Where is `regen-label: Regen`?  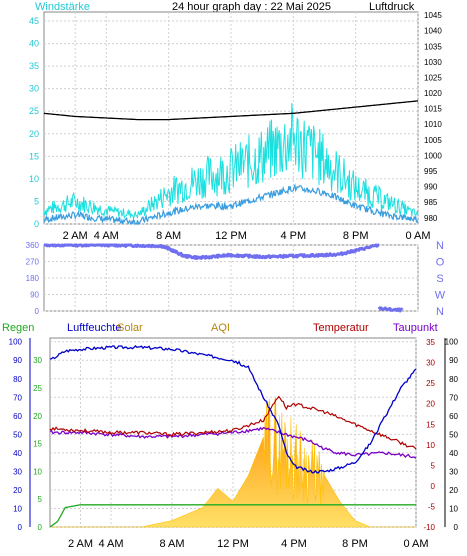 regen-label: Regen is located at coordinates (18, 328).